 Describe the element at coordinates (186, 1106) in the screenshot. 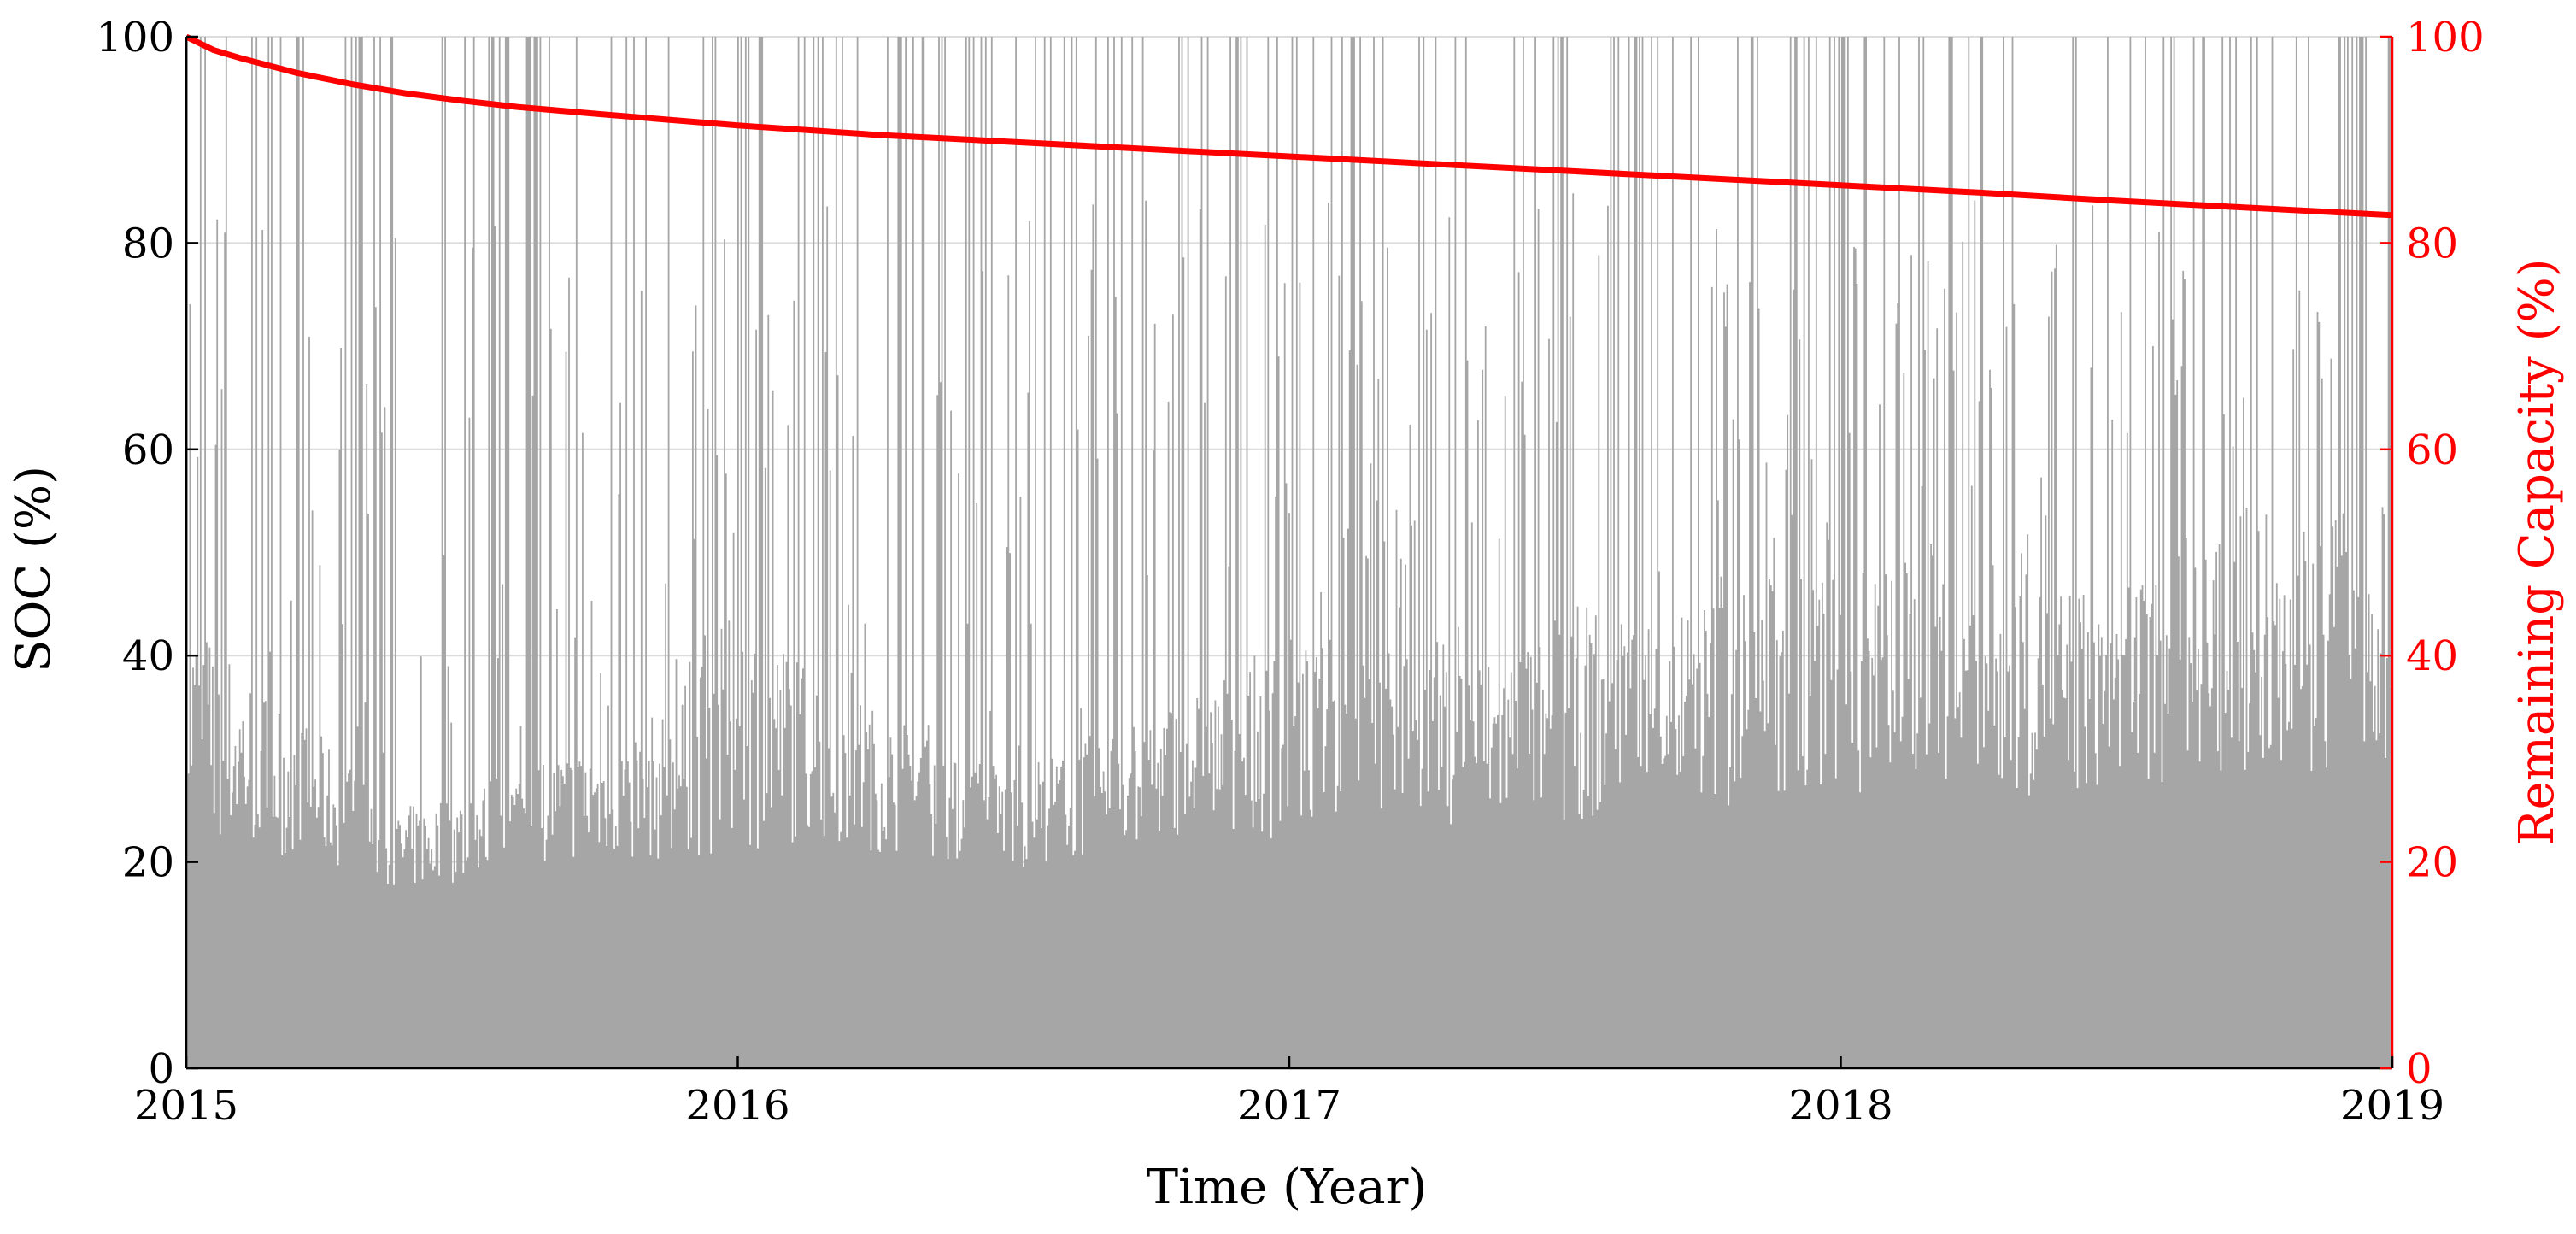

I see `x-tick-label-2015: 2015` at that location.